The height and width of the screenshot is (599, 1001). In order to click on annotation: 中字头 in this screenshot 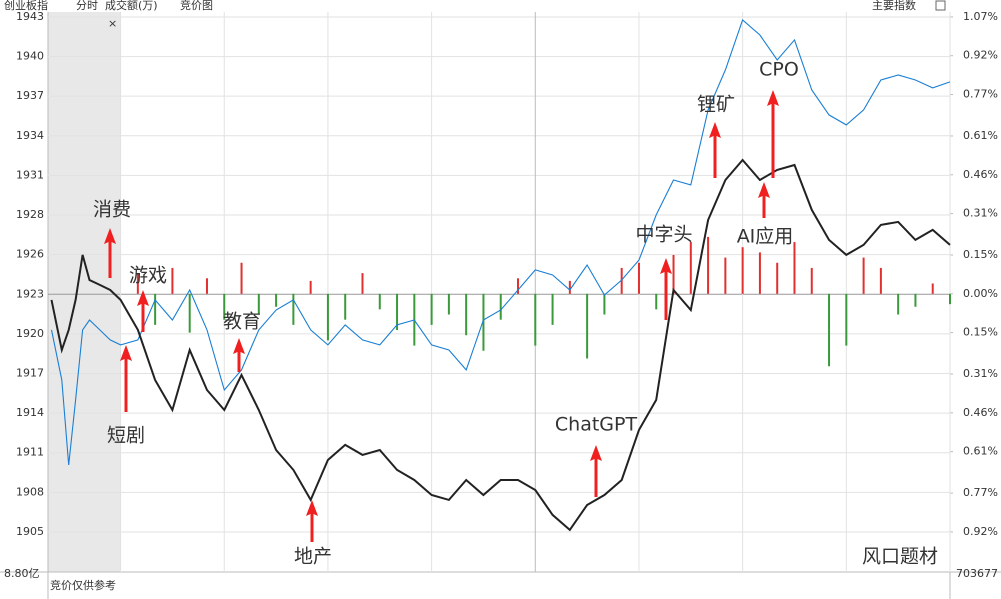, I will do `click(663, 235)`.